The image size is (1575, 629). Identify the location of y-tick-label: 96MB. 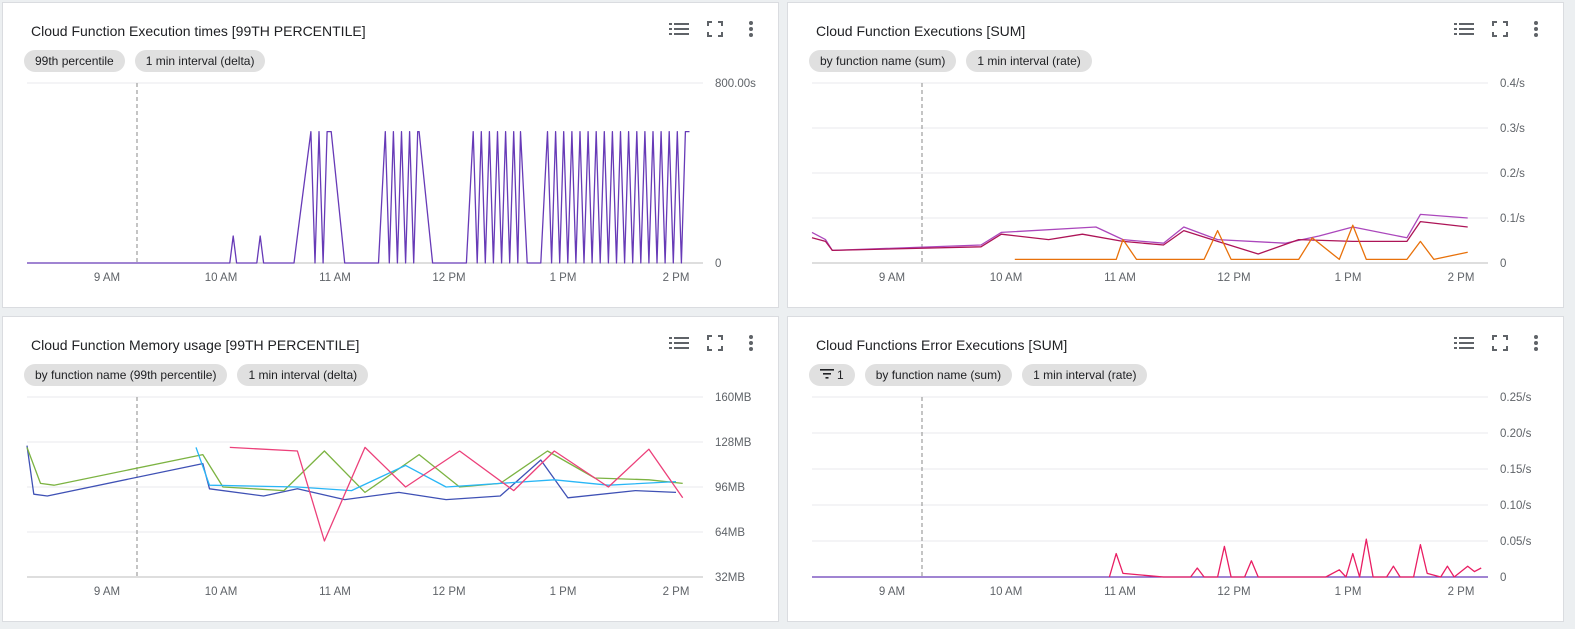
(730, 488).